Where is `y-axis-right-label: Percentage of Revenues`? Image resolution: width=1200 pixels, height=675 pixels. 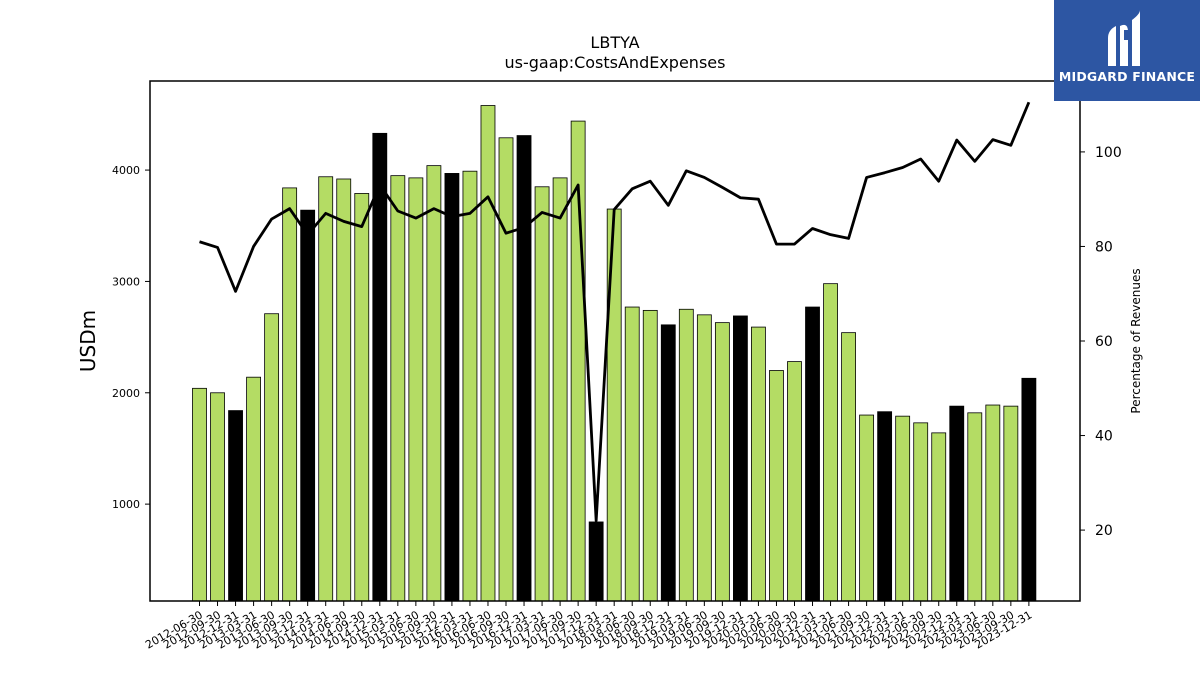
y-axis-right-label: Percentage of Revenues is located at coordinates (1136, 340).